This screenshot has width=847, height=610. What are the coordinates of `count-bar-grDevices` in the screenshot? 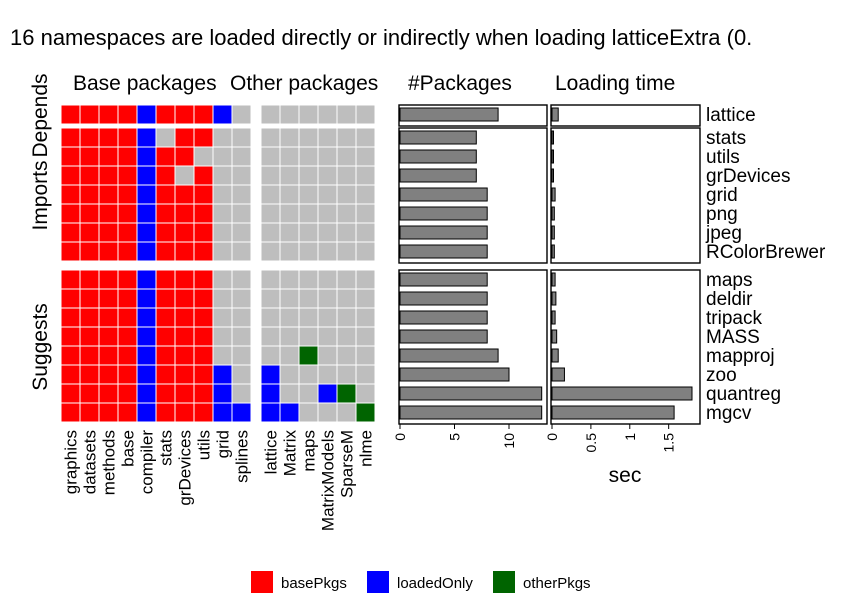 It's located at (438, 175).